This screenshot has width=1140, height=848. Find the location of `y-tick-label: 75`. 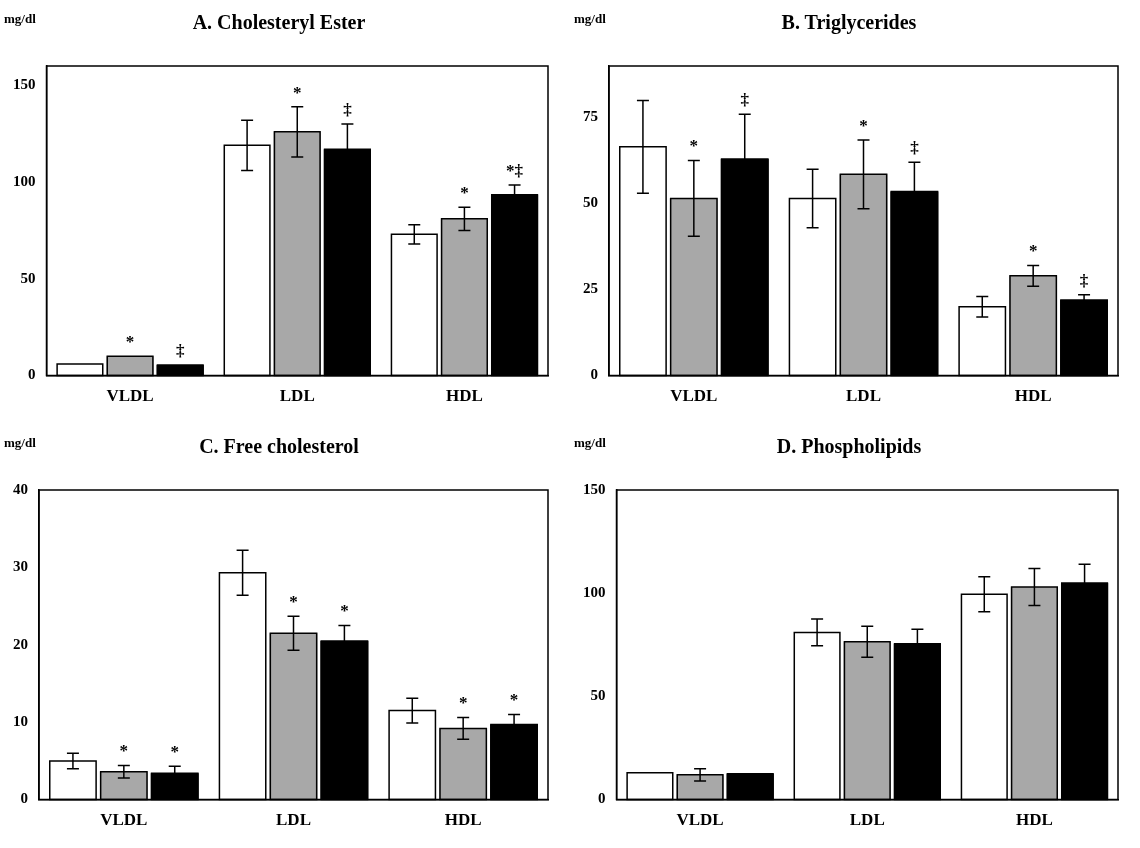

y-tick-label: 75 is located at coordinates (590, 116).